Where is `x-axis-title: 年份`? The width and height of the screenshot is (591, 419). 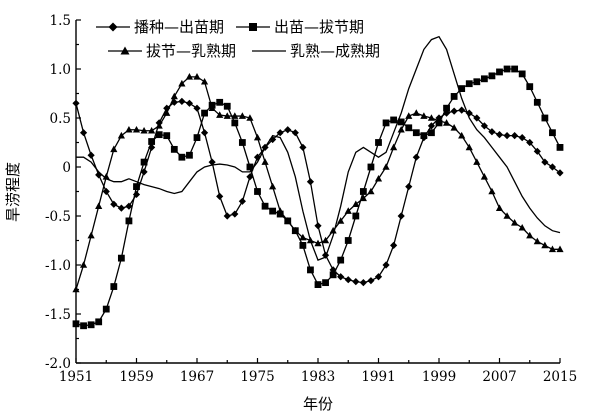 x-axis-title: 年份 is located at coordinates (318, 404).